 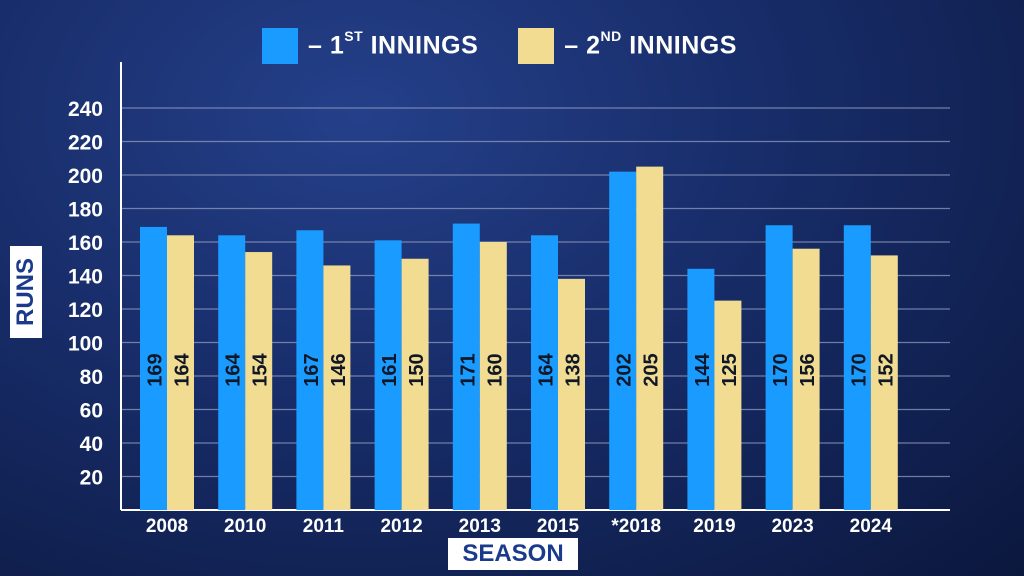 I want to click on x-tick-label: 2008, so click(x=167, y=526).